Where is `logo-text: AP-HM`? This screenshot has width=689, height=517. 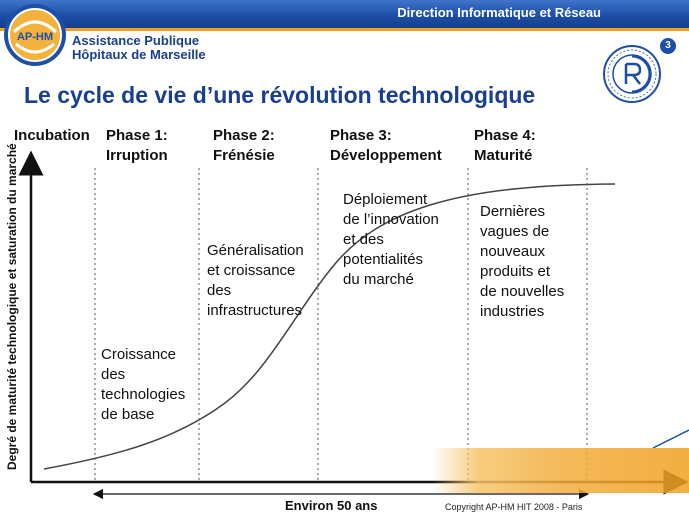 logo-text: AP-HM is located at coordinates (35, 37).